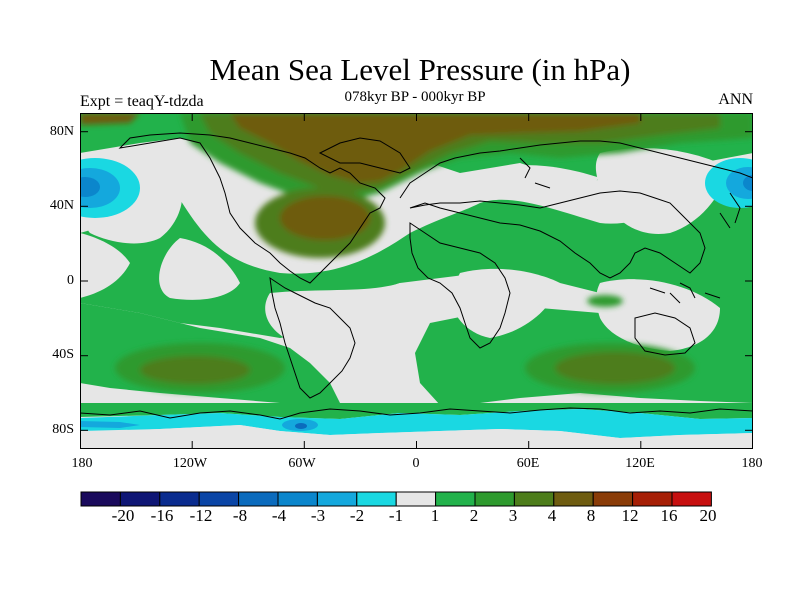 This screenshot has height=600, width=800. What do you see at coordinates (416, 463) in the screenshot?
I see `lon-label-0: 0` at bounding box center [416, 463].